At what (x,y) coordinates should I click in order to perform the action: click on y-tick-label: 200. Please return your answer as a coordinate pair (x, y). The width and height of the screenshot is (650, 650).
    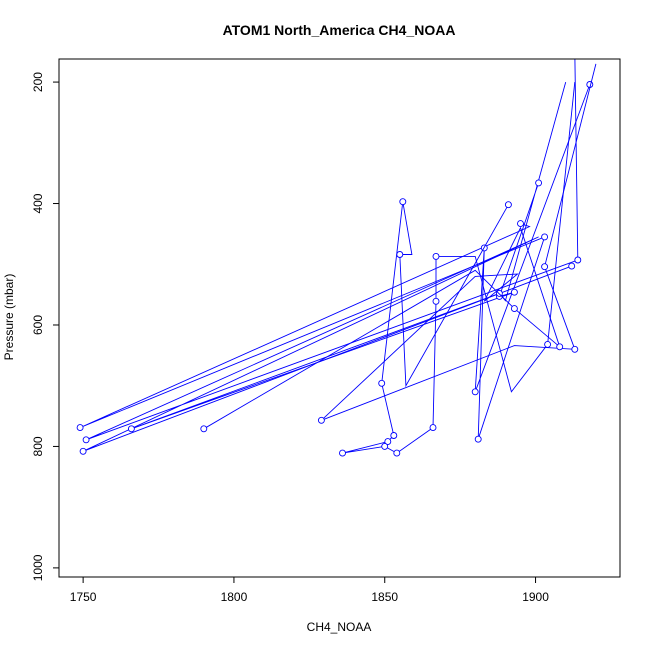
    Looking at the image, I should click on (38, 82).